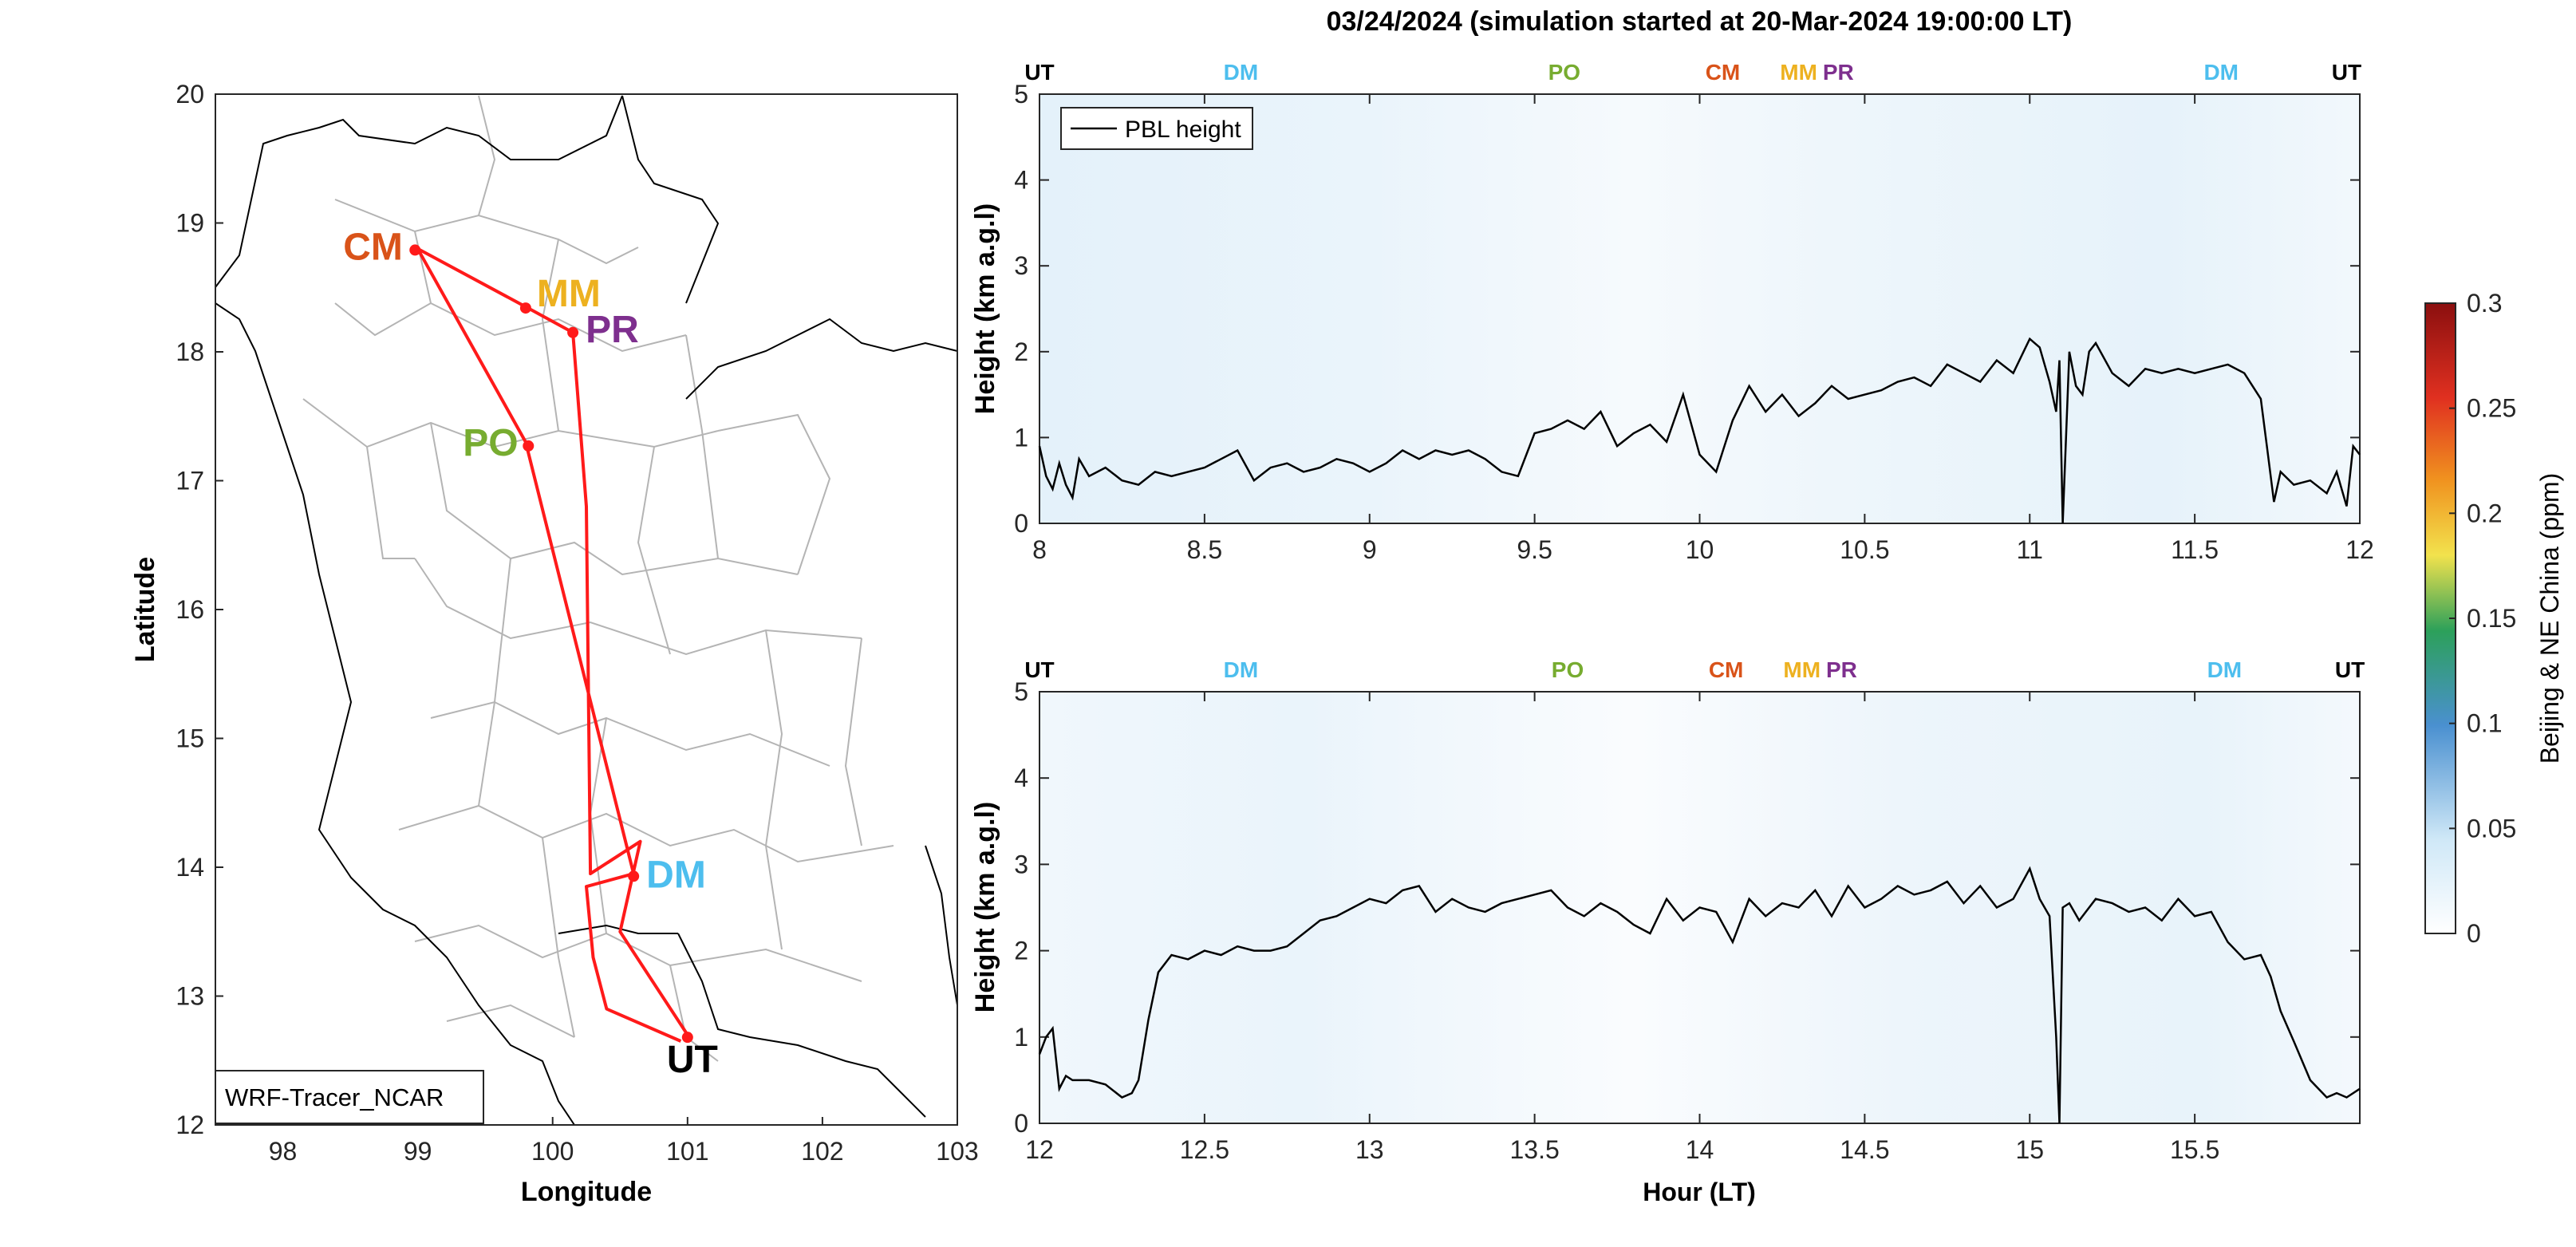 This screenshot has height=1247, width=2576. Describe the element at coordinates (190, 868) in the screenshot. I see `map-y-tick-label: 14` at that location.